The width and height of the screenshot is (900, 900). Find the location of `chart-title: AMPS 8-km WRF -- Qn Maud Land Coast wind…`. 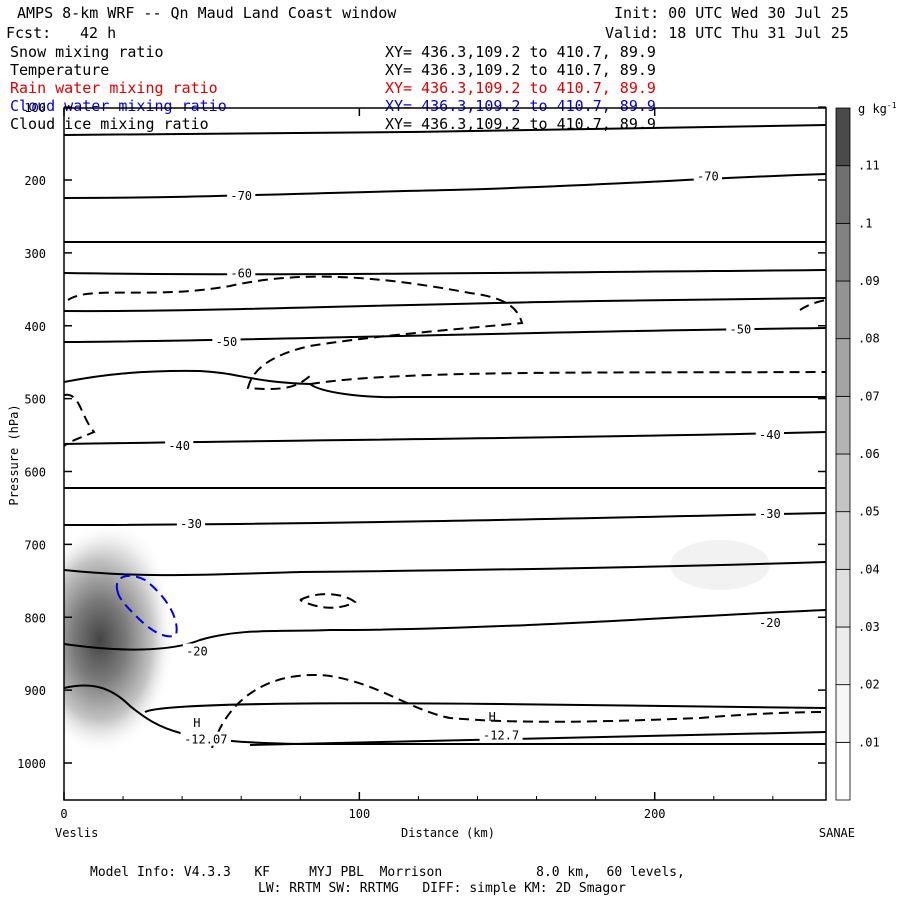

chart-title: AMPS 8-km WRF -- Qn Maud Land Coast wind… is located at coordinates (207, 13).